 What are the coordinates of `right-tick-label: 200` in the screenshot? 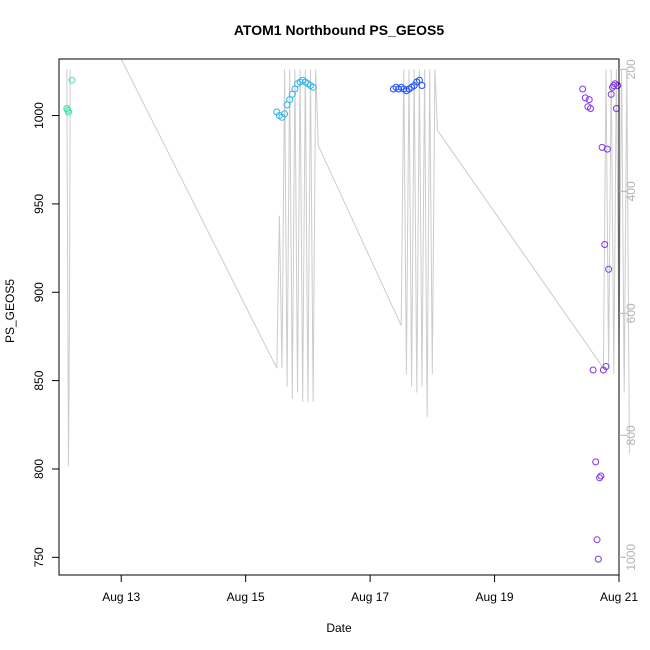 It's located at (631, 69).